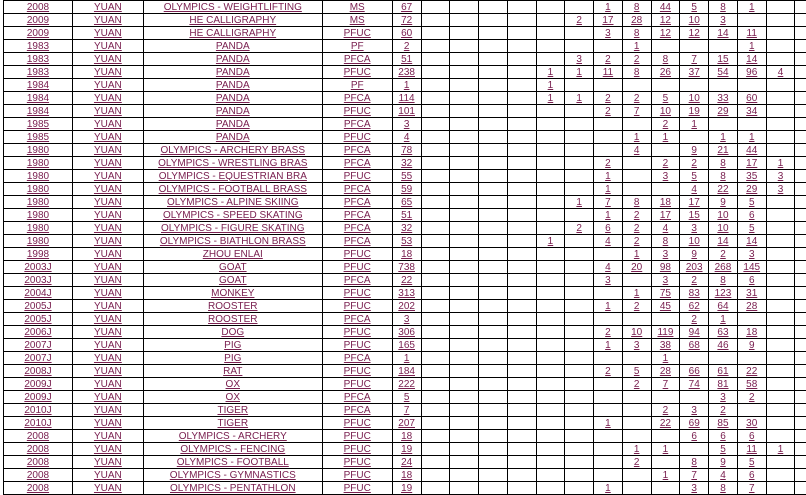 Image resolution: width=806 pixels, height=495 pixels. I want to click on description-cell: OLYMPICS - SPEED SKATING, so click(232, 215).